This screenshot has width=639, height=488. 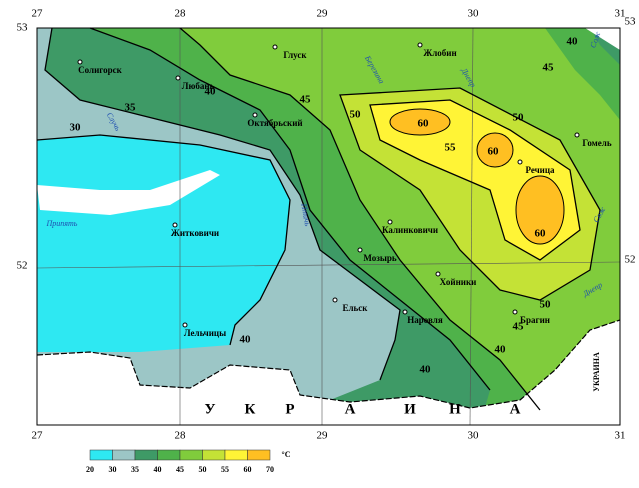 What do you see at coordinates (209, 409) in the screenshot?
I see `country-letter: У` at bounding box center [209, 409].